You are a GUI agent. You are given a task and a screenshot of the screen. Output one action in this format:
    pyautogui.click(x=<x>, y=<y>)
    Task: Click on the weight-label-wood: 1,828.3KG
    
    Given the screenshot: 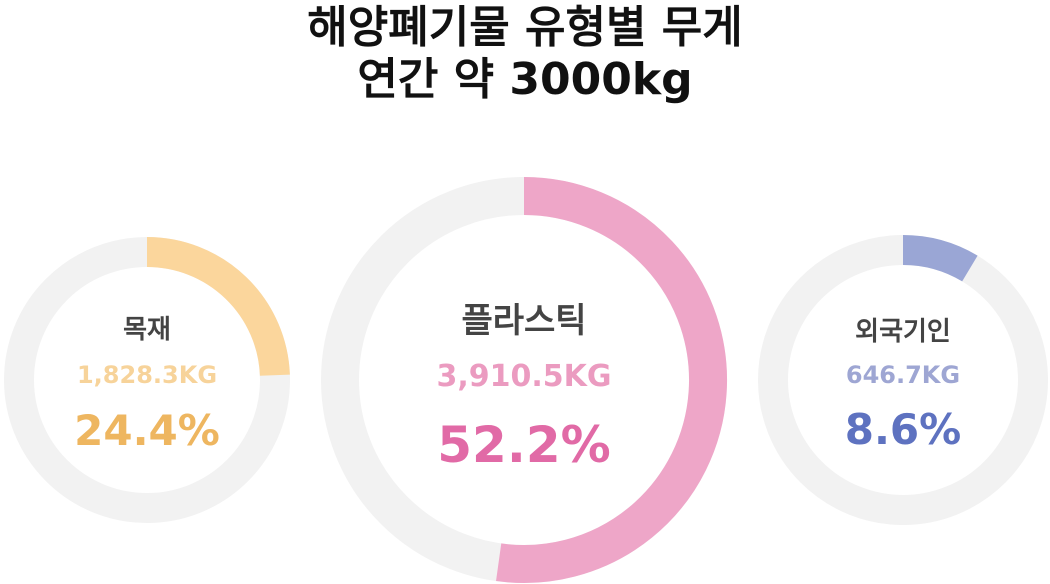 What is the action you would take?
    pyautogui.click(x=147, y=375)
    